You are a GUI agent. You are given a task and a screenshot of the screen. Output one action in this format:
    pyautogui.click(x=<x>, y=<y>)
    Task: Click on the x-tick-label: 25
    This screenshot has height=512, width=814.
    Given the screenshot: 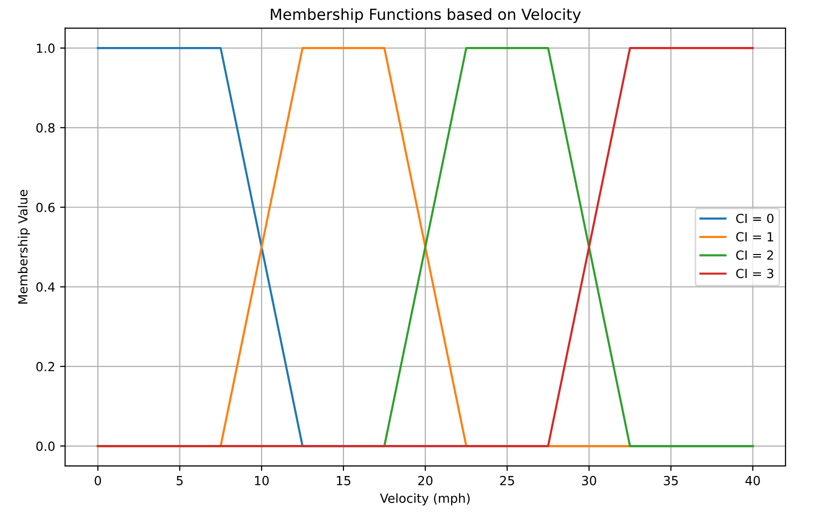 What is the action you would take?
    pyautogui.click(x=507, y=481)
    